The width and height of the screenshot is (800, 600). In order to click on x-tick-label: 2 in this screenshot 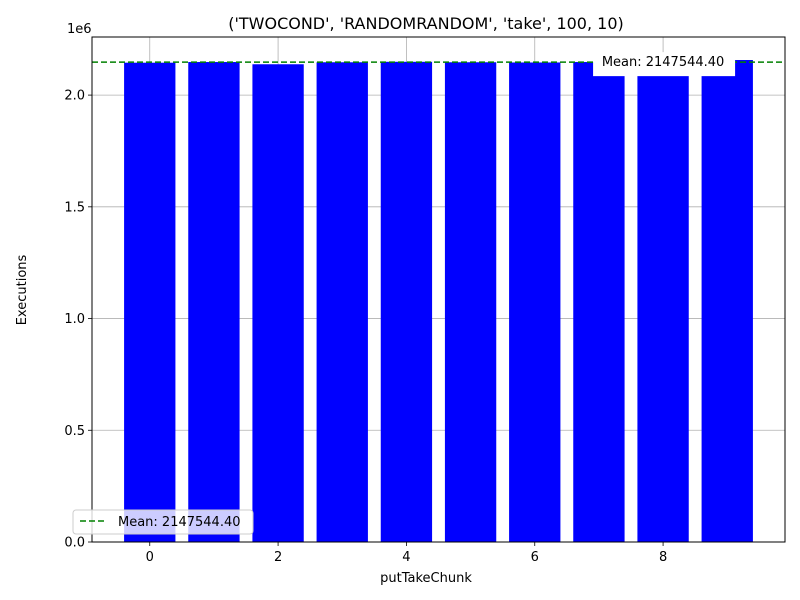, I will do `click(278, 557)`.